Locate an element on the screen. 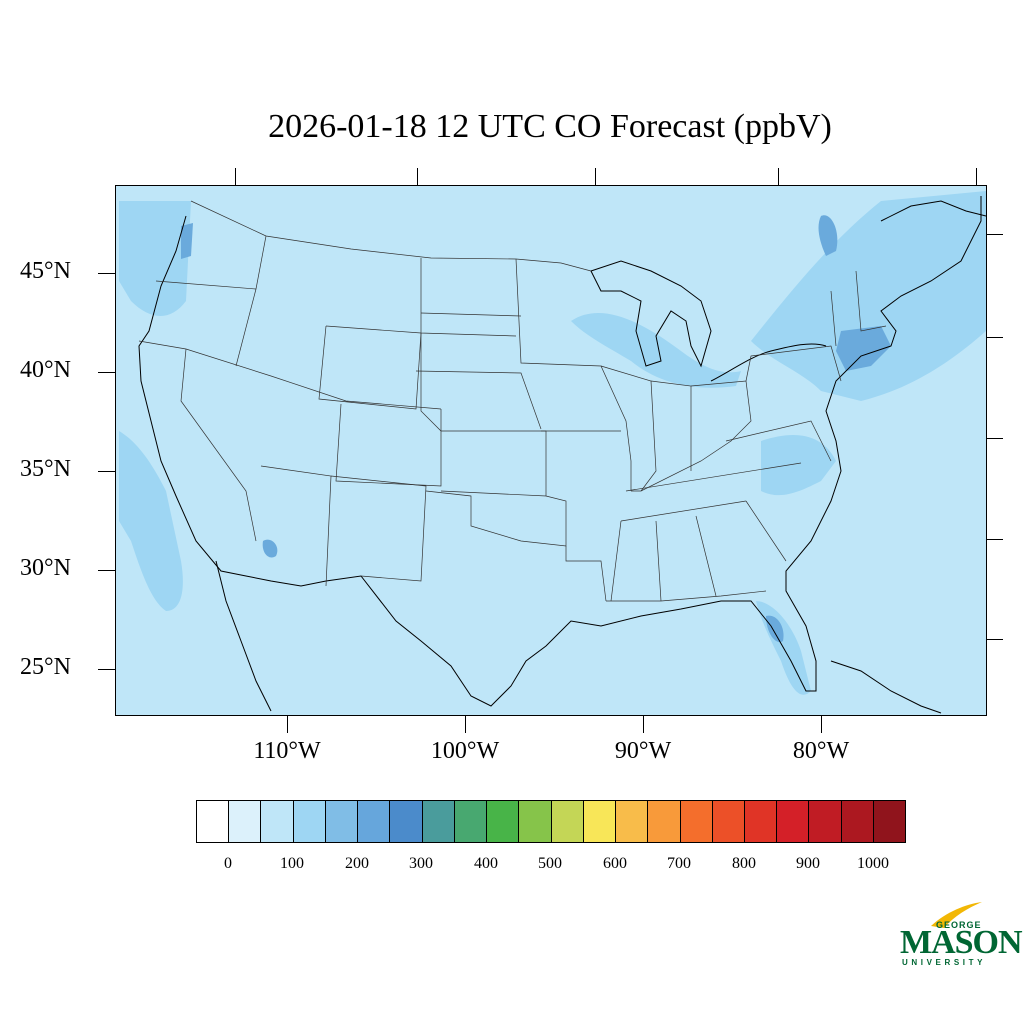  ca-nv-diag is located at coordinates (218, 445).